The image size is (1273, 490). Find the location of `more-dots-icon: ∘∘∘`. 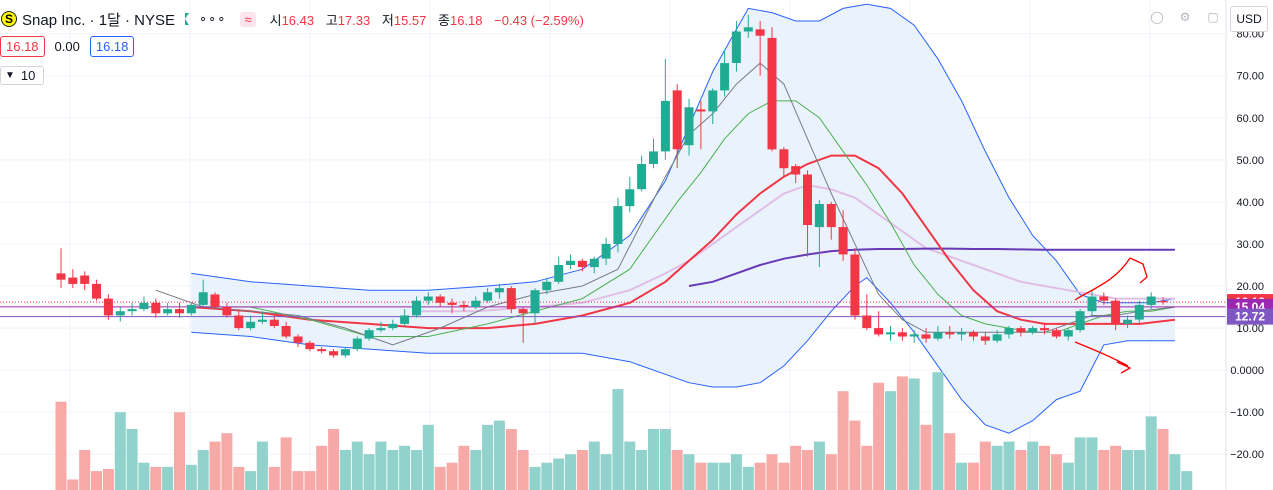

more-dots-icon: ∘∘∘ is located at coordinates (213, 18).